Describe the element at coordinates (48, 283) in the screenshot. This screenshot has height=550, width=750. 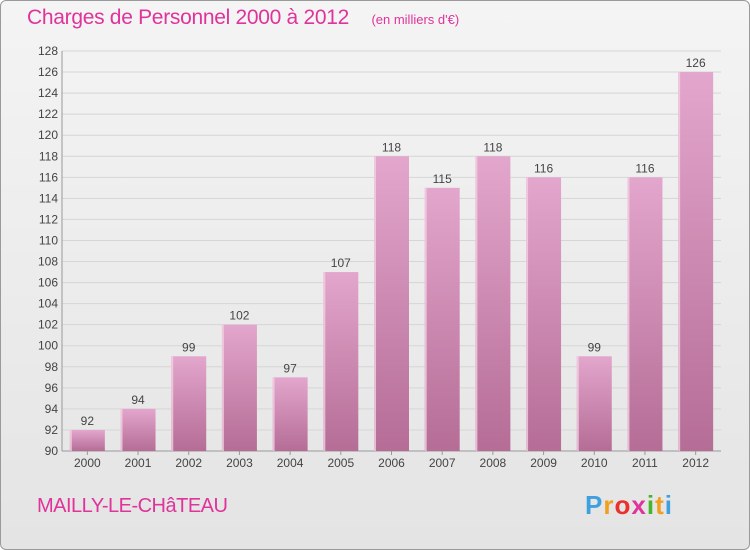
I see `y-tick-label: 106` at that location.